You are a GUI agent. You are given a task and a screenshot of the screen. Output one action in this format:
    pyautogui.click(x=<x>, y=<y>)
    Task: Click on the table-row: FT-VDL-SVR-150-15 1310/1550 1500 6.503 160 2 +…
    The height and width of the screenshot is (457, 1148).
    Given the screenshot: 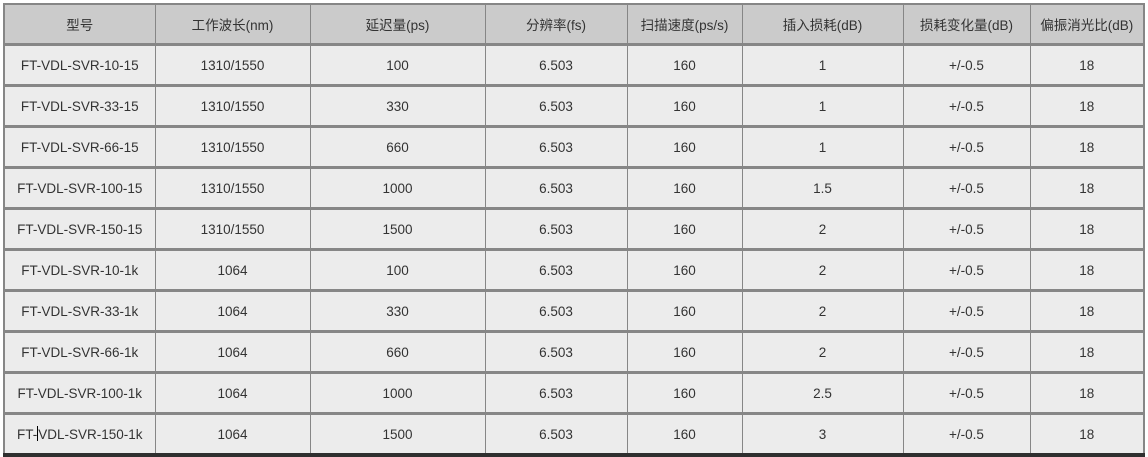 What is the action you would take?
    pyautogui.click(x=574, y=228)
    